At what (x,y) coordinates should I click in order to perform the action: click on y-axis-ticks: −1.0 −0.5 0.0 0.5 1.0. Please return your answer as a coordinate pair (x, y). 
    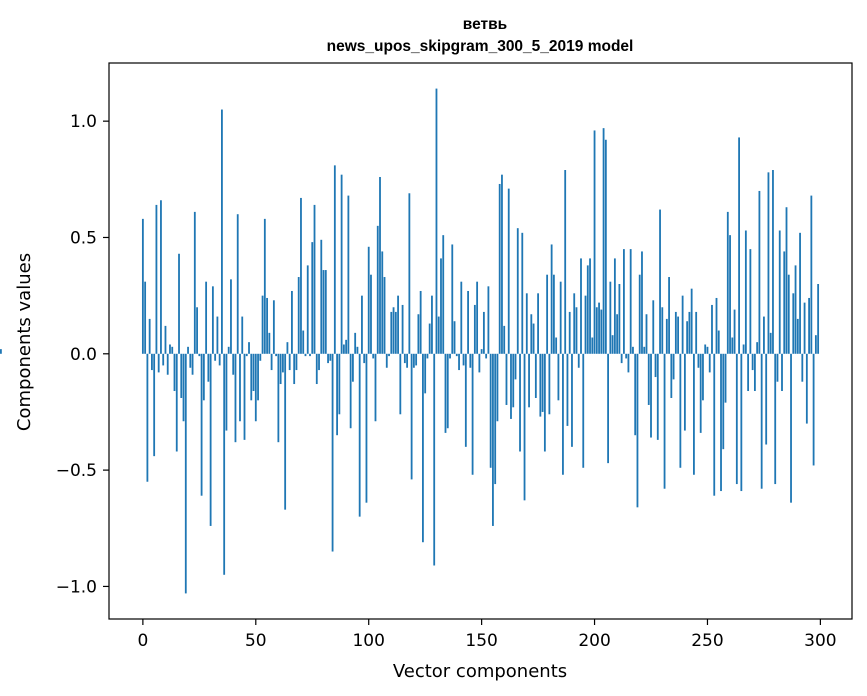
    Looking at the image, I should click on (82, 354).